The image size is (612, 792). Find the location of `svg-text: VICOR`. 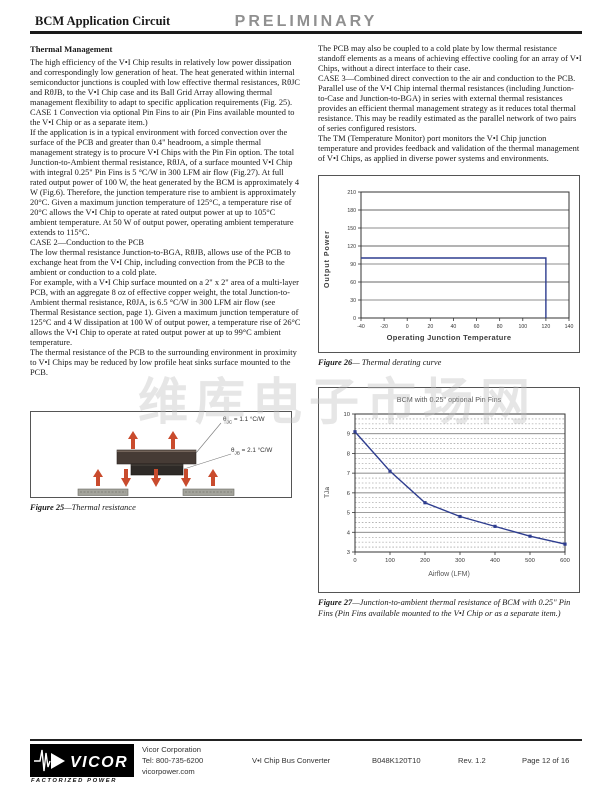

svg-text: VICOR is located at coordinates (99, 762).